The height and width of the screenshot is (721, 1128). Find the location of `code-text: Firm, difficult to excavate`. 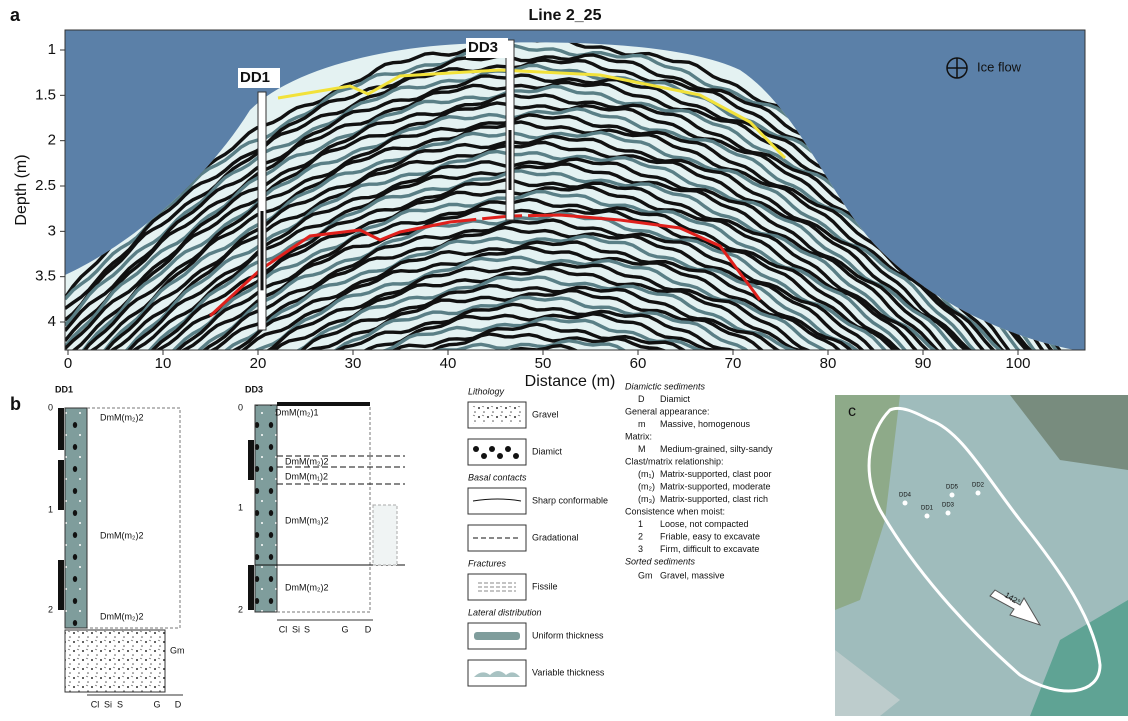

code-text: Firm, difficult to excavate is located at coordinates (709, 549).